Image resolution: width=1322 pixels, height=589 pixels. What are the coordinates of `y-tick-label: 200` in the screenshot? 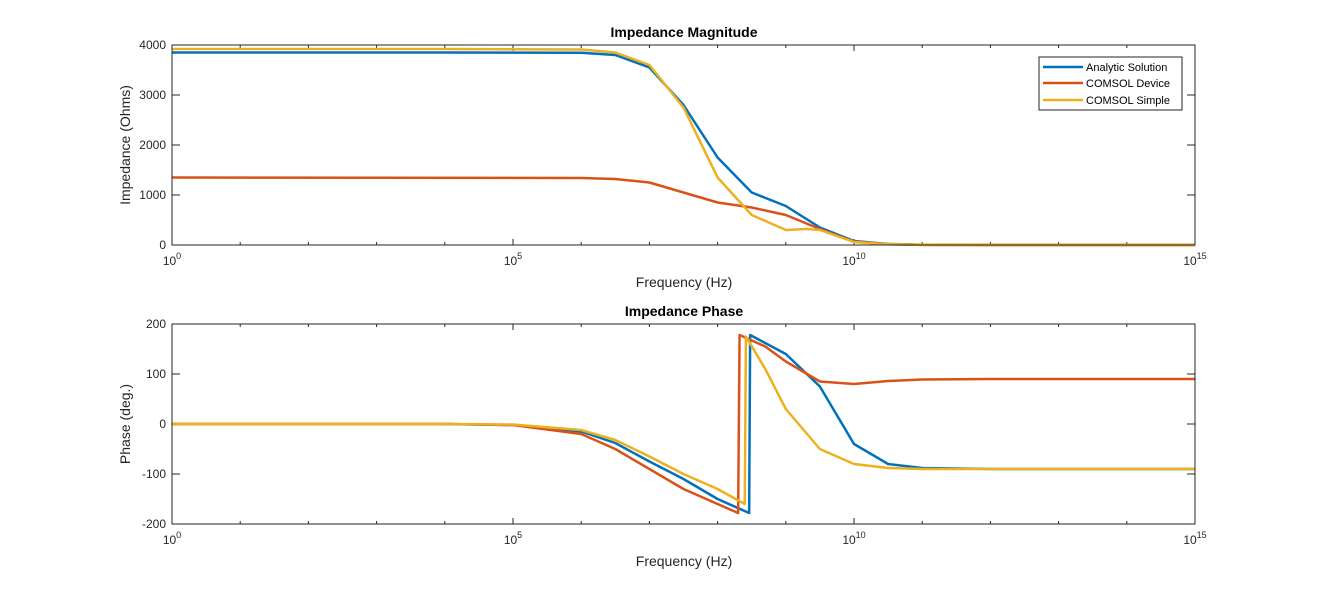 It's located at (156, 324).